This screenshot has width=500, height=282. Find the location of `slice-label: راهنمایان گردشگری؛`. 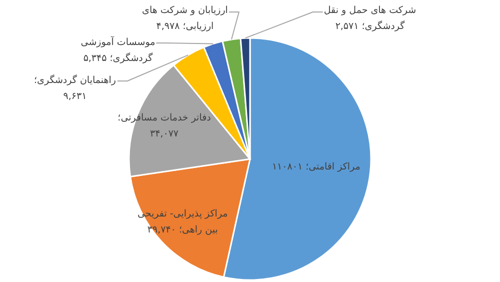

slice-label: راهنمایان گردشگری؛ is located at coordinates (75, 80).